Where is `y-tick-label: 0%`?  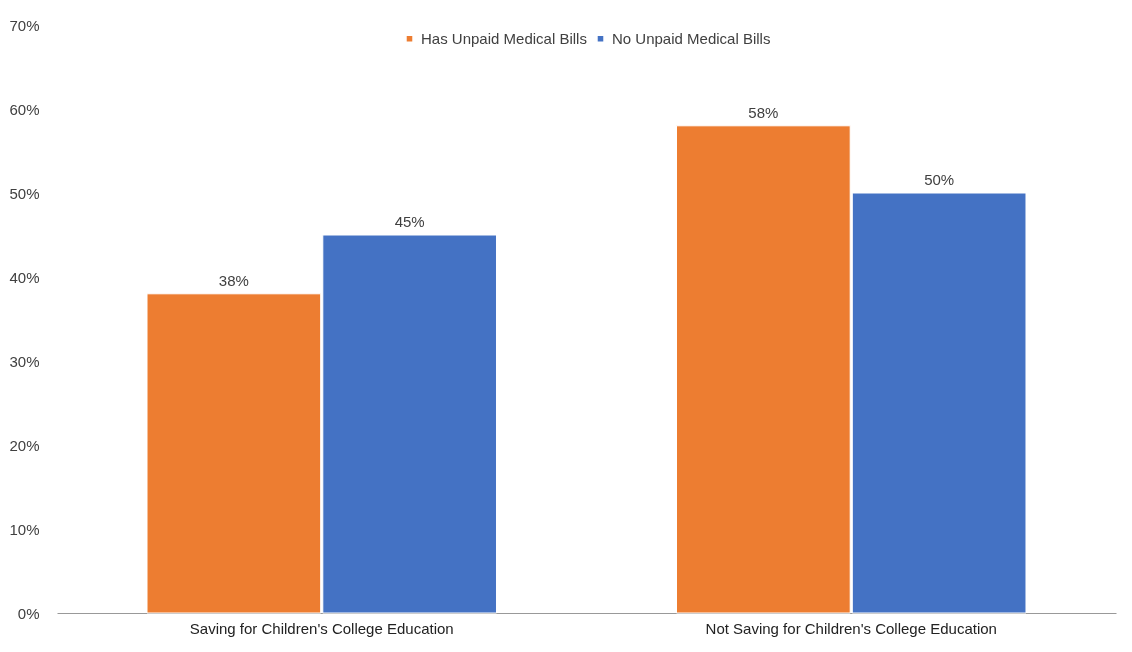 y-tick-label: 0% is located at coordinates (28, 613).